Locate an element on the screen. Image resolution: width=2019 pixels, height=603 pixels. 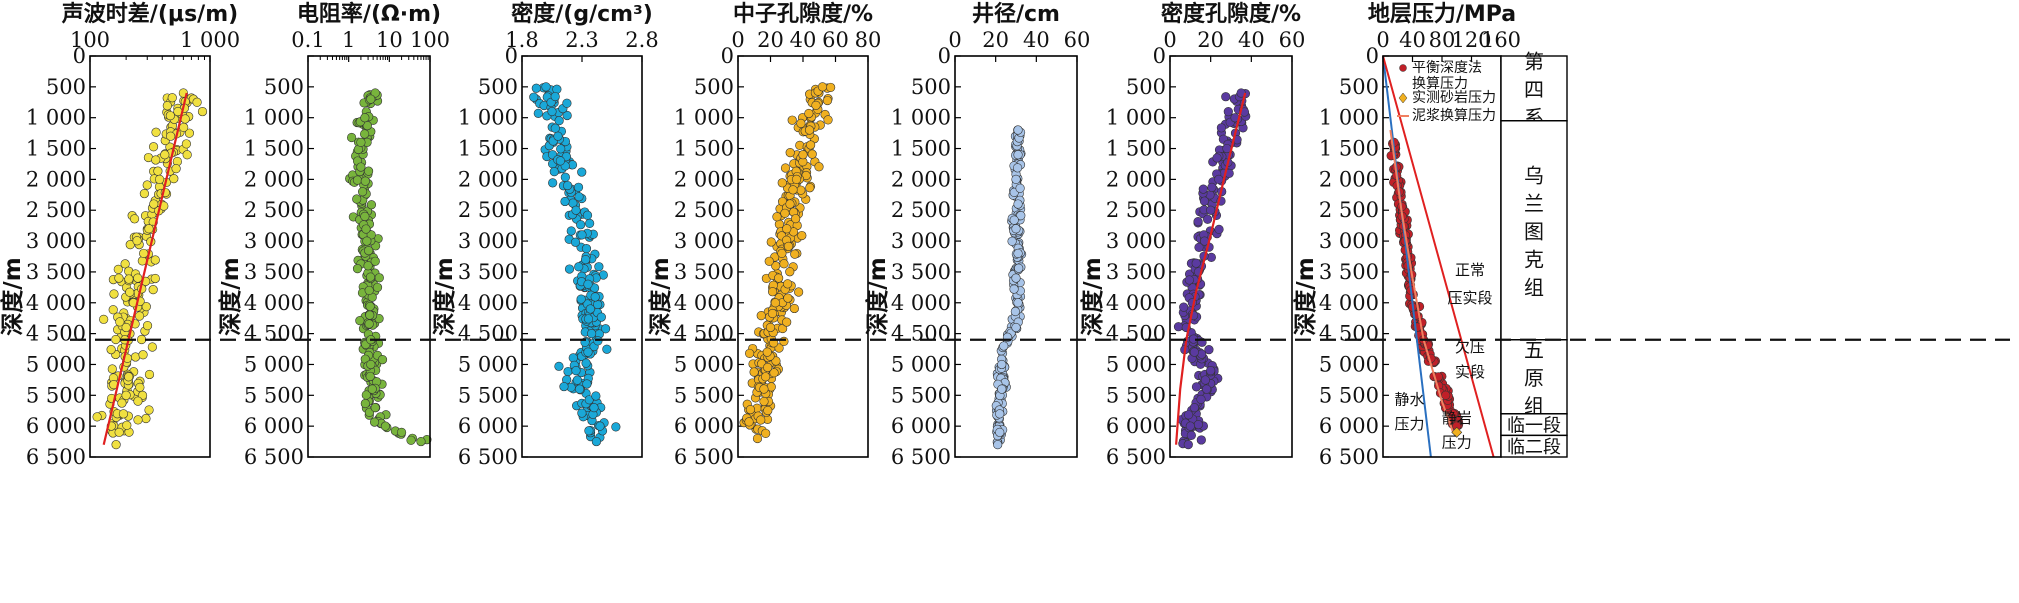
y-tick-label: 1 500 is located at coordinates (1349, 149).